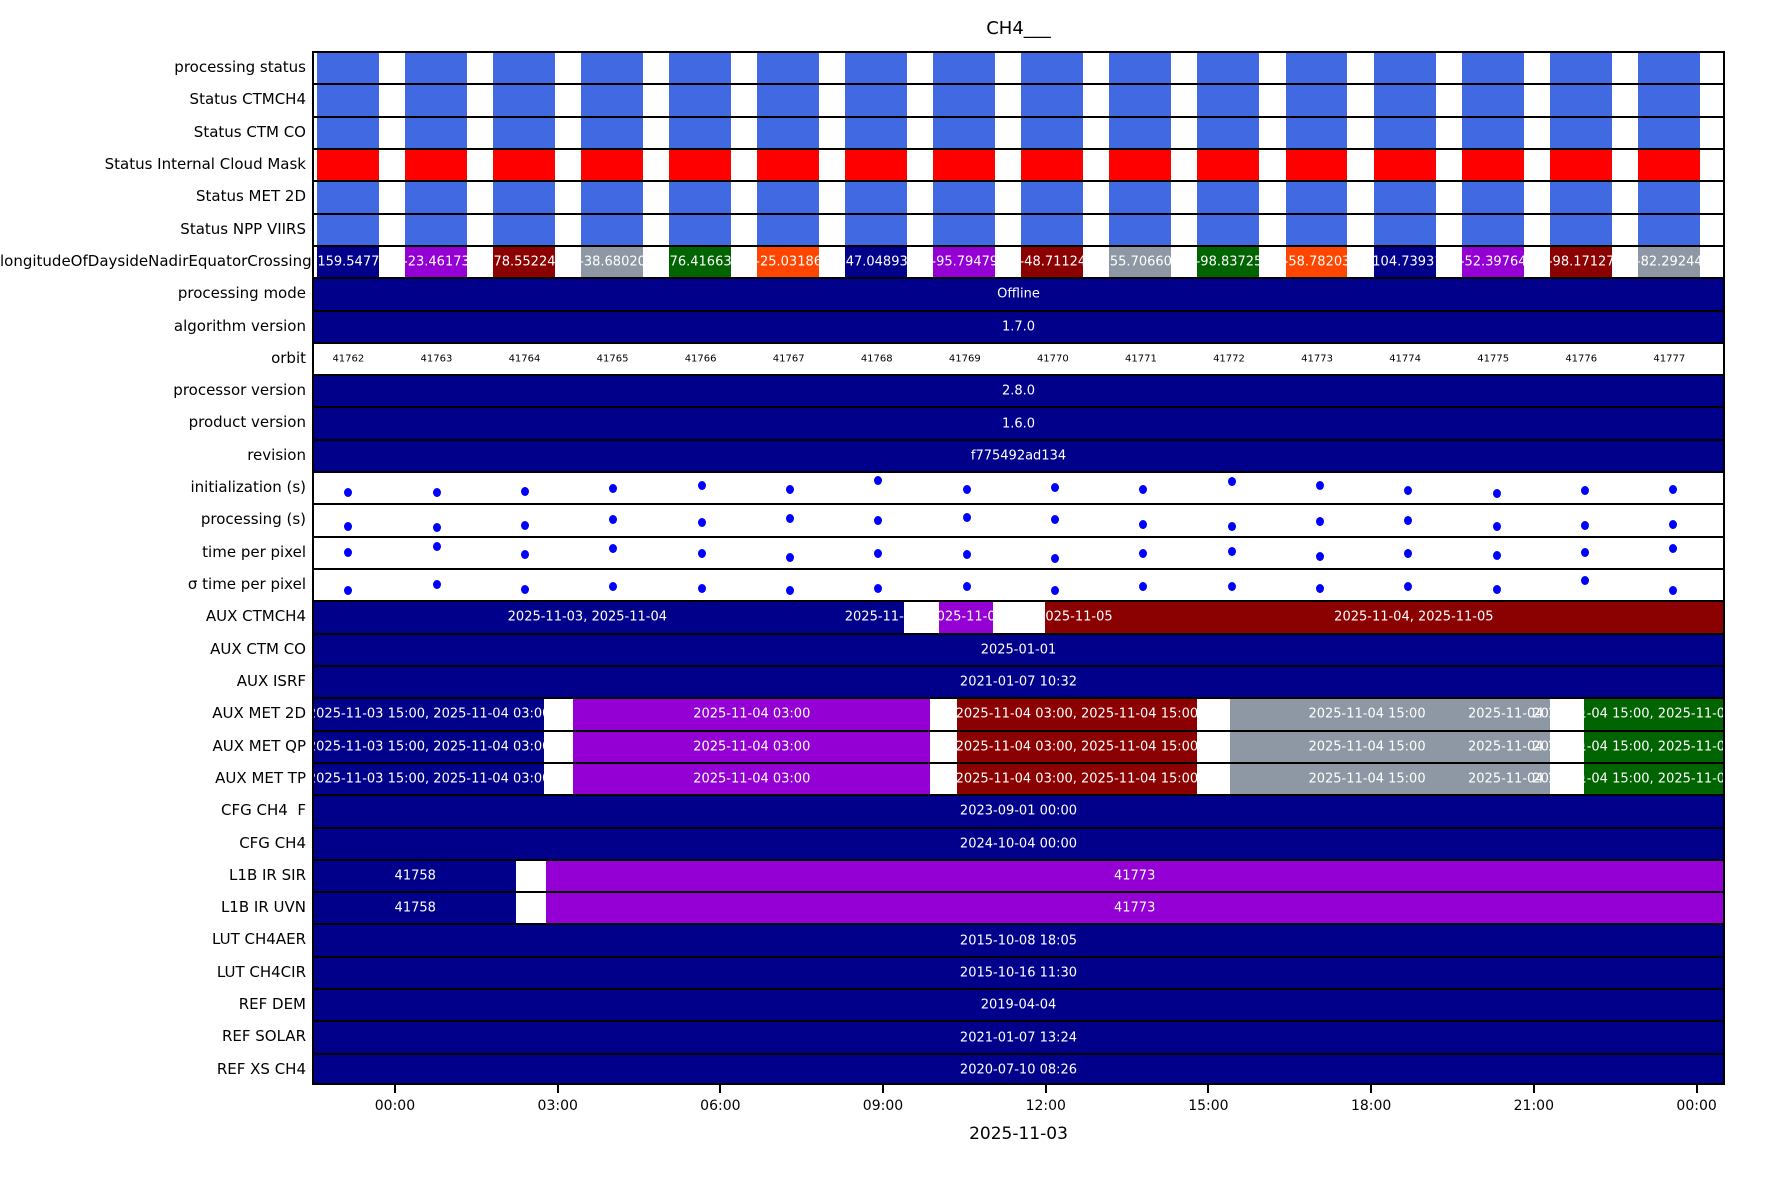 This screenshot has width=1771, height=1181. I want to click on row-label: time per pixel, so click(254, 551).